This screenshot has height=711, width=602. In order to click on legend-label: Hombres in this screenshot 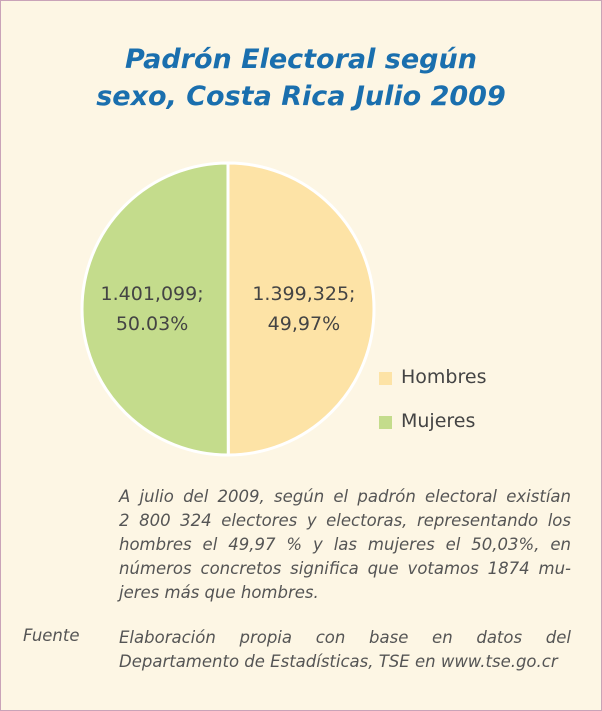, I will do `click(444, 377)`.